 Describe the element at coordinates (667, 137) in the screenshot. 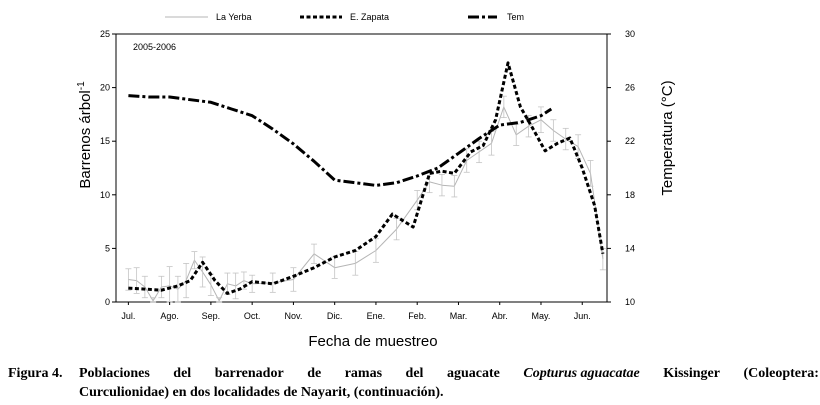

I see `y2-axis-title: Temperatura (°C)` at that location.